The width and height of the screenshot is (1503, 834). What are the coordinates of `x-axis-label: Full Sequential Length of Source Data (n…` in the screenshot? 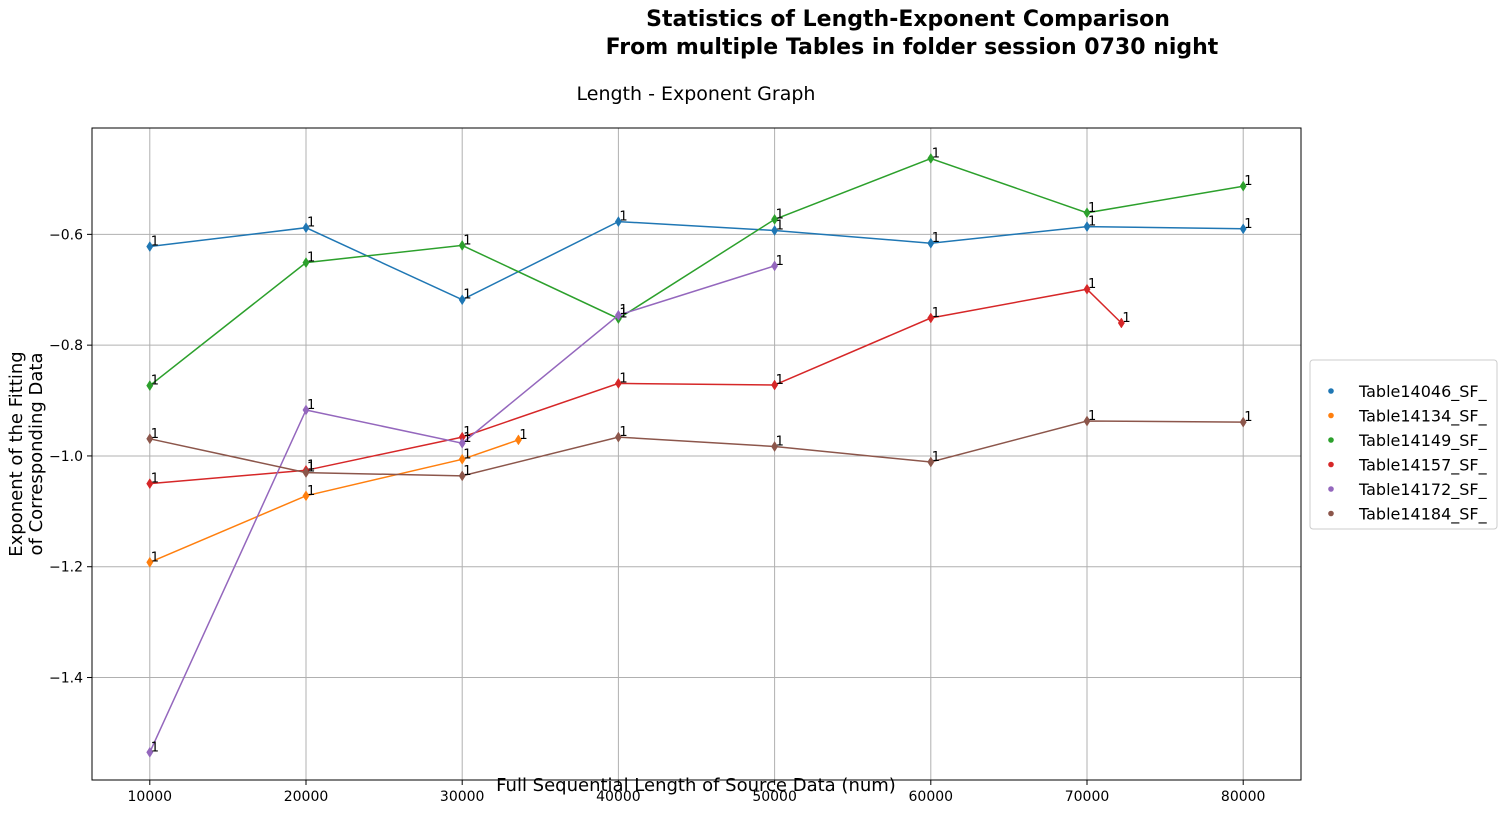 It's located at (696, 785).